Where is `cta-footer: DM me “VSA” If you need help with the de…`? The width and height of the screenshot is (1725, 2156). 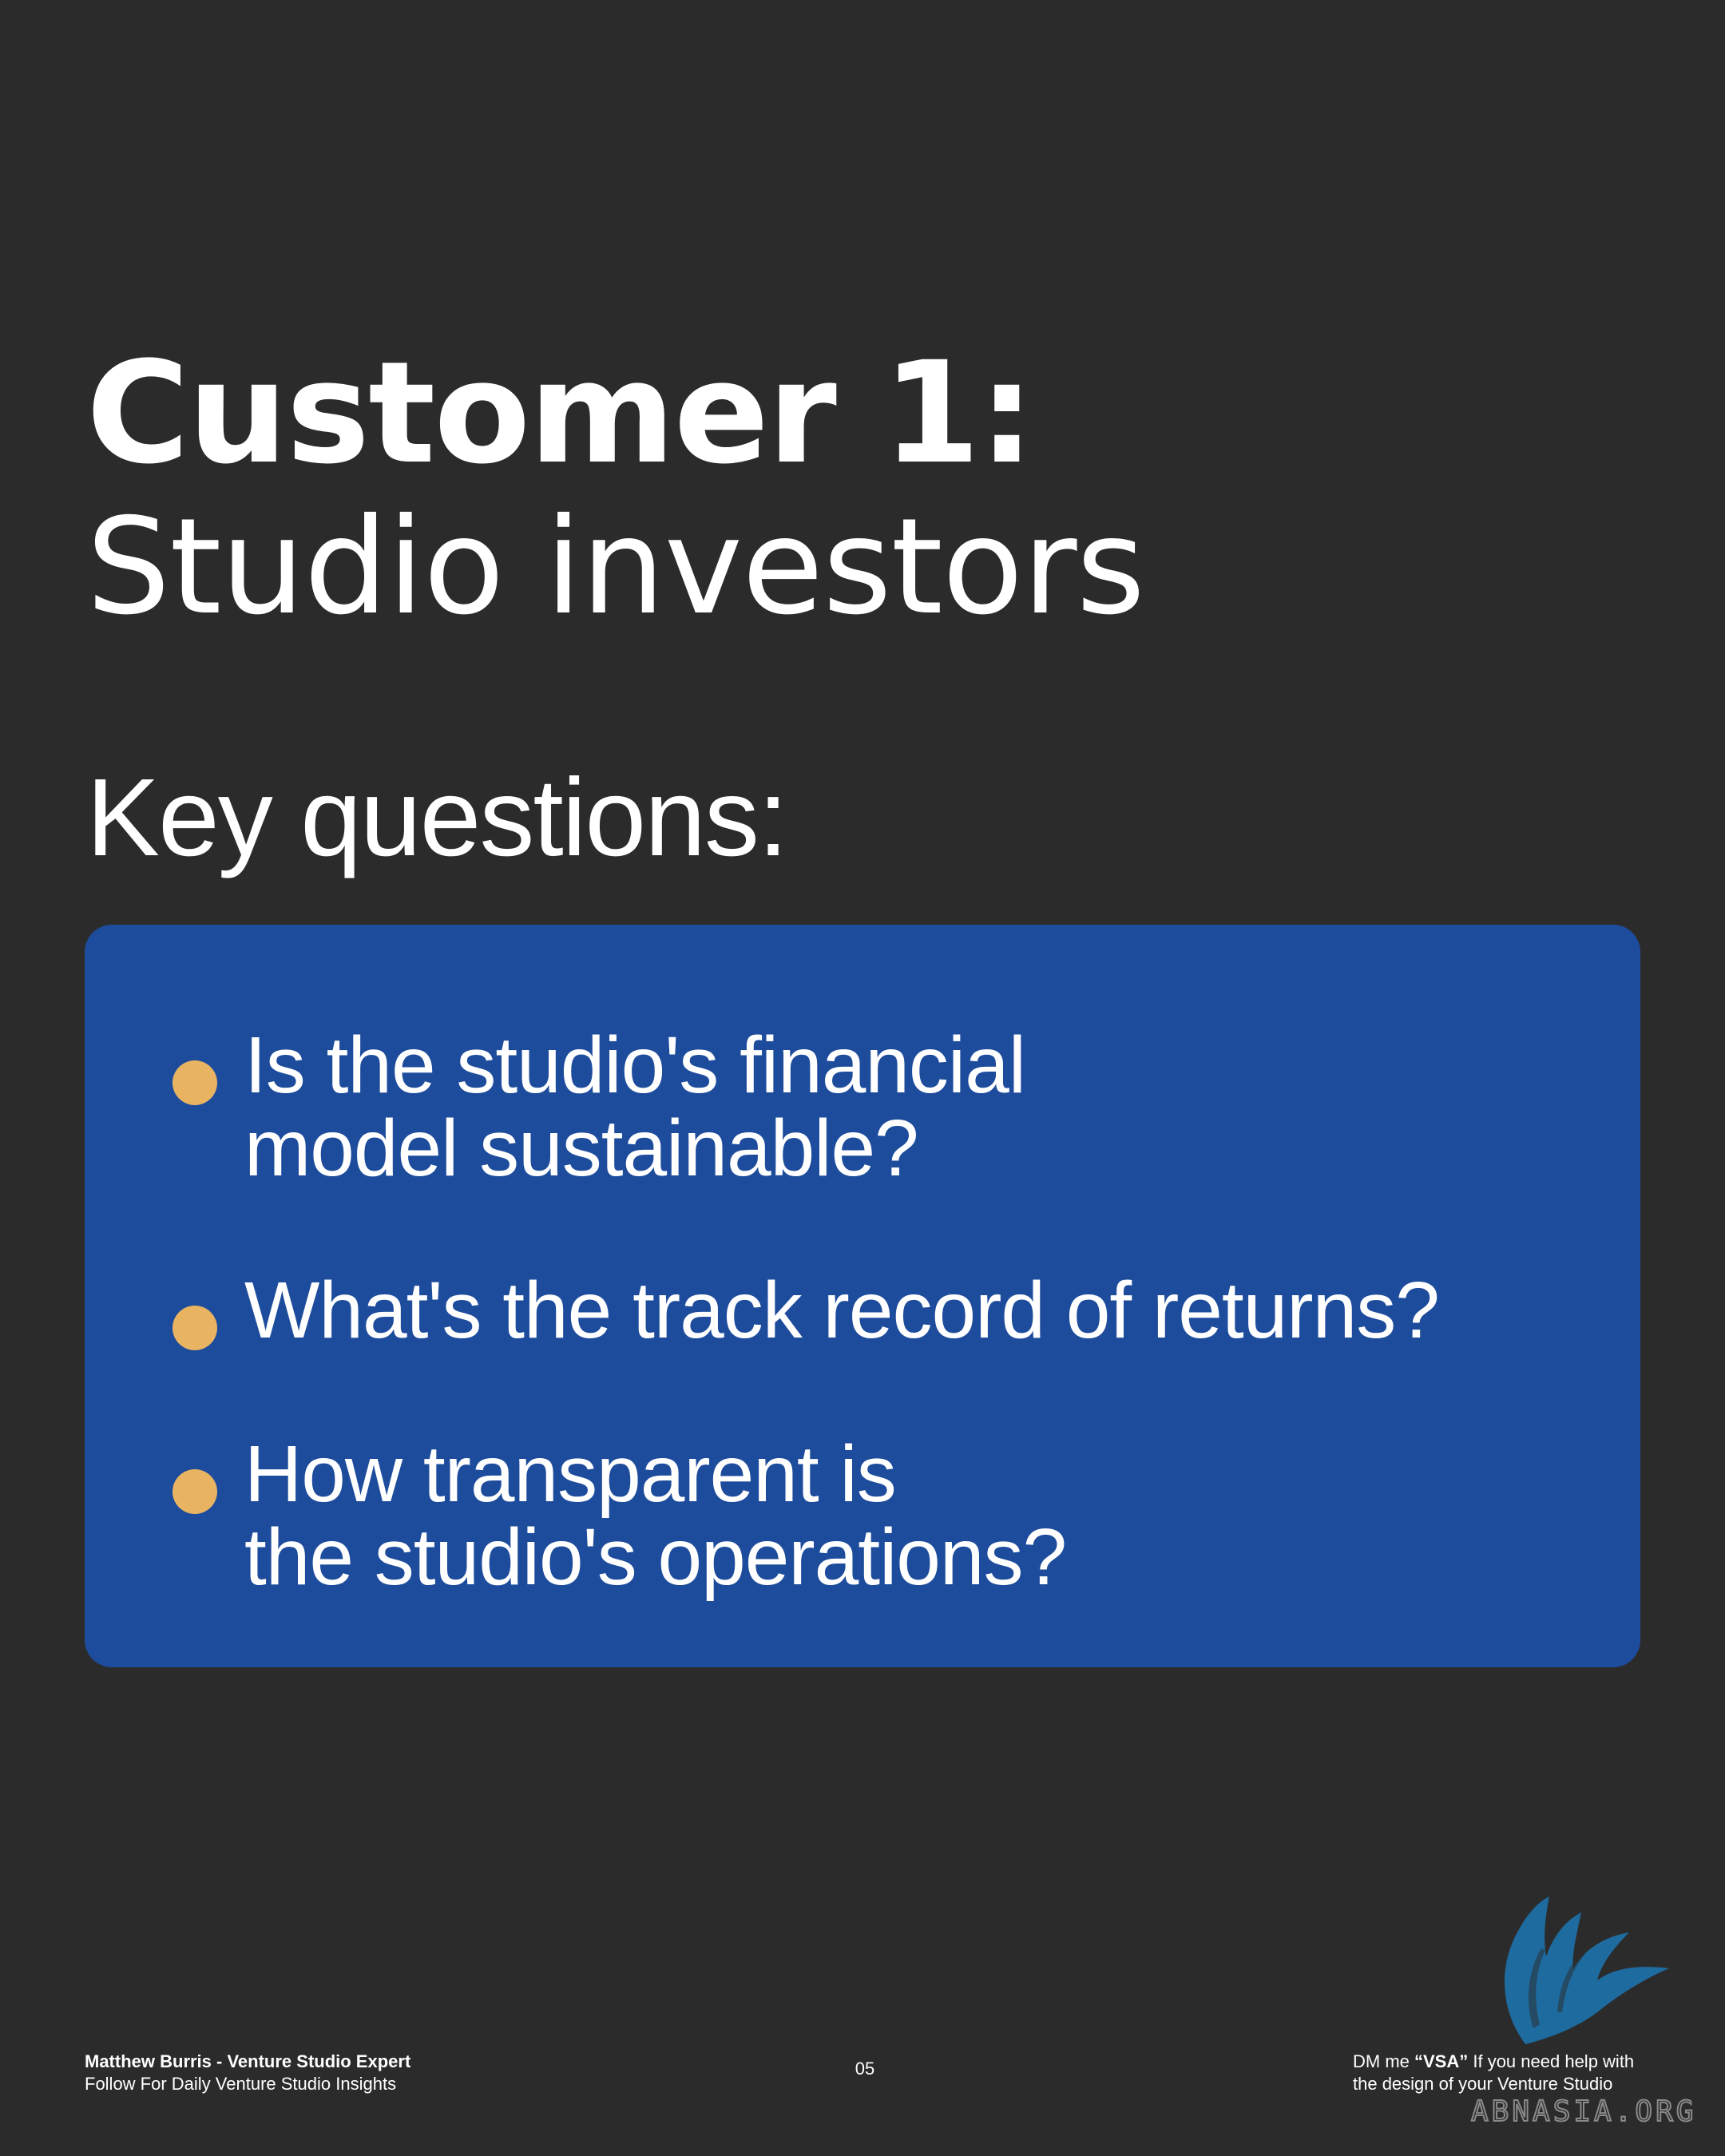
cta-footer: DM me “VSA” If you need help with the de… is located at coordinates (1494, 2073).